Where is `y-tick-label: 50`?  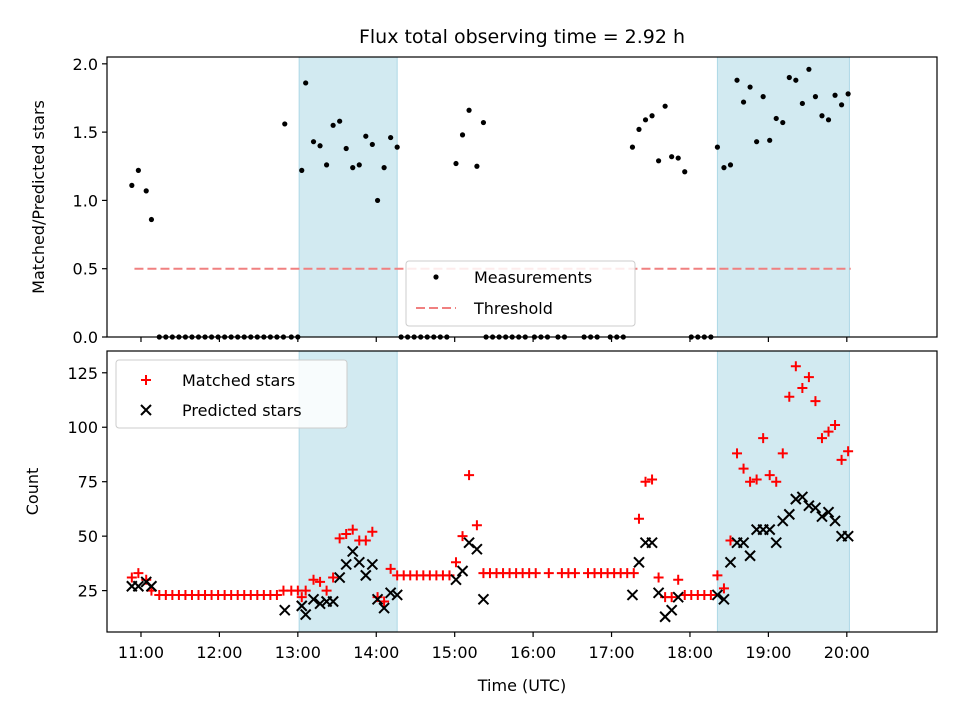
y-tick-label: 50 is located at coordinates (88, 536).